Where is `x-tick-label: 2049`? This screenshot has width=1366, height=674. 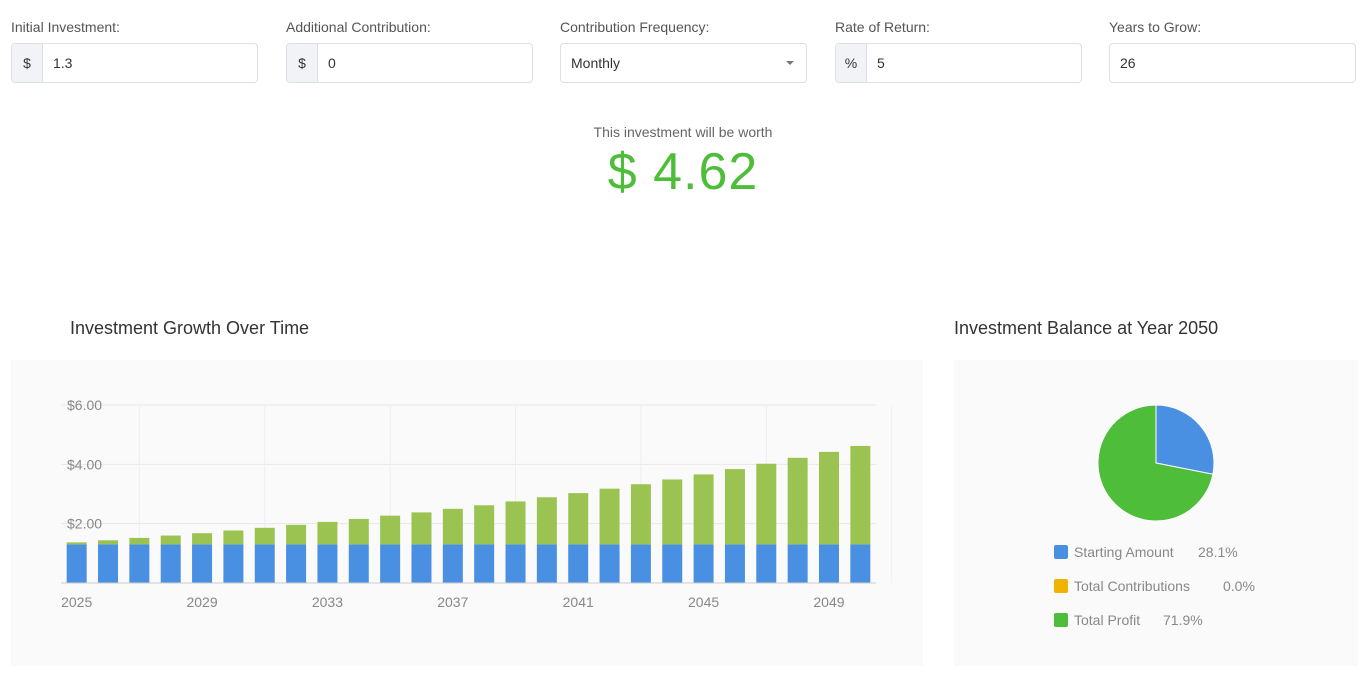
x-tick-label: 2049 is located at coordinates (828, 602).